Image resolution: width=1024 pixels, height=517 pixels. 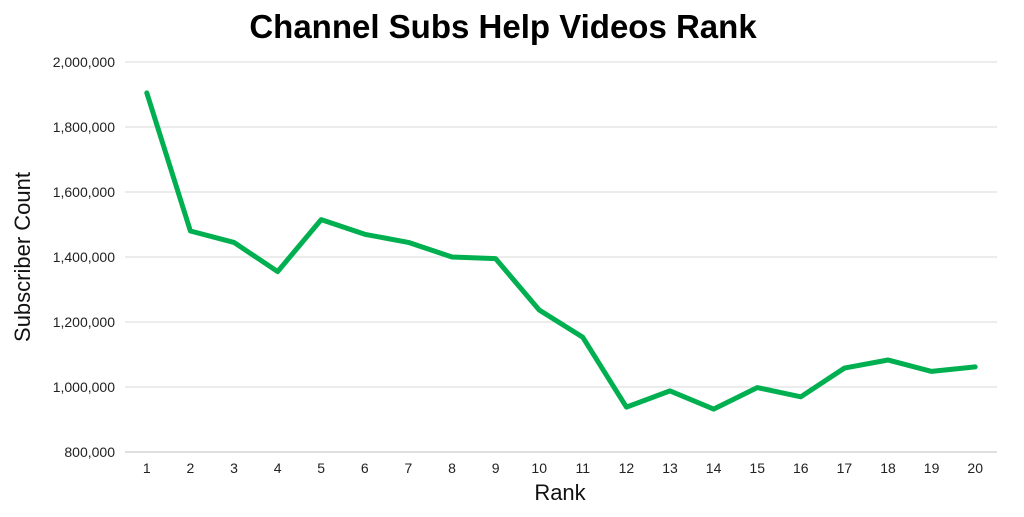 What do you see at coordinates (888, 468) in the screenshot?
I see `x-tick-label: 18` at bounding box center [888, 468].